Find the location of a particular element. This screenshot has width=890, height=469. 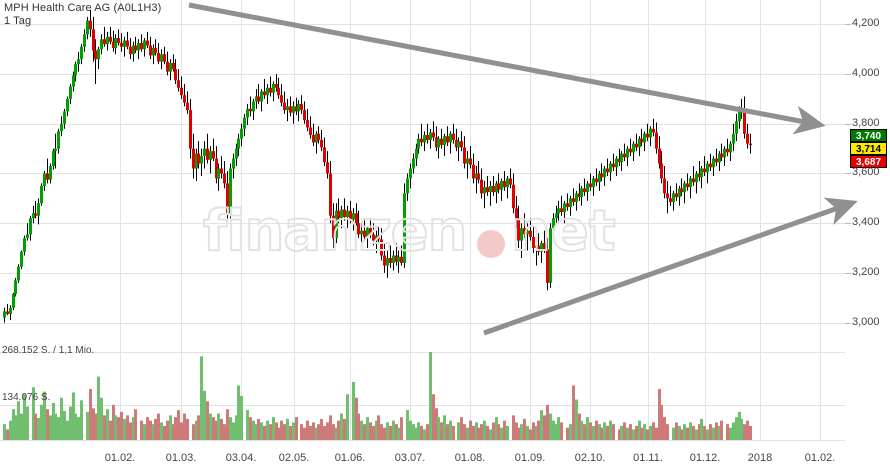

y-axis-tick: 3,200 is located at coordinates (866, 271).